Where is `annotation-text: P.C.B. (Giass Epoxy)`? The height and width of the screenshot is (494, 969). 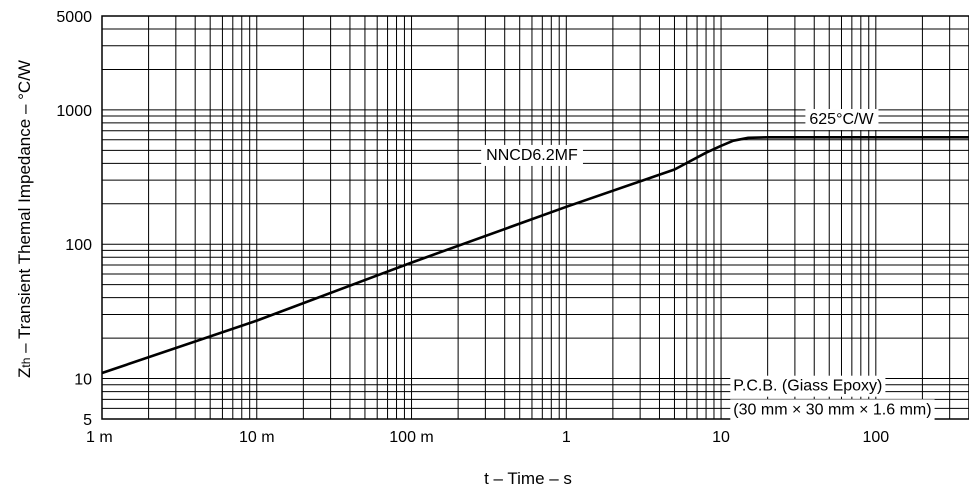 annotation-text: P.C.B. (Giass Epoxy) is located at coordinates (807, 386).